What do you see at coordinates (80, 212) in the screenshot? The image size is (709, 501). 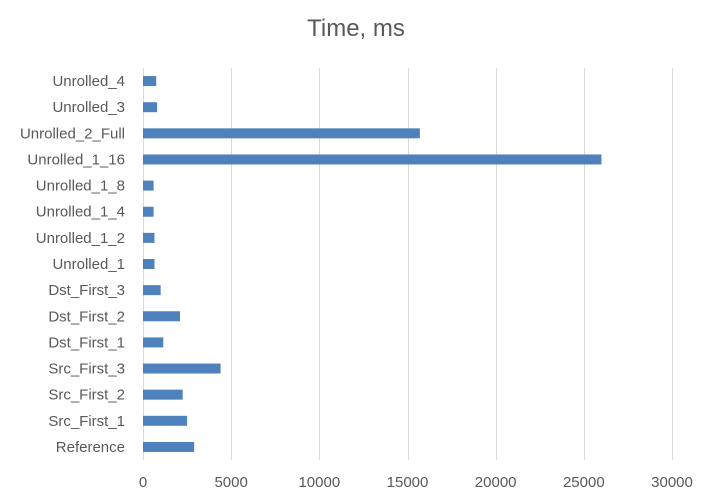 I see `category-label: Unrolled_1_4` at bounding box center [80, 212].